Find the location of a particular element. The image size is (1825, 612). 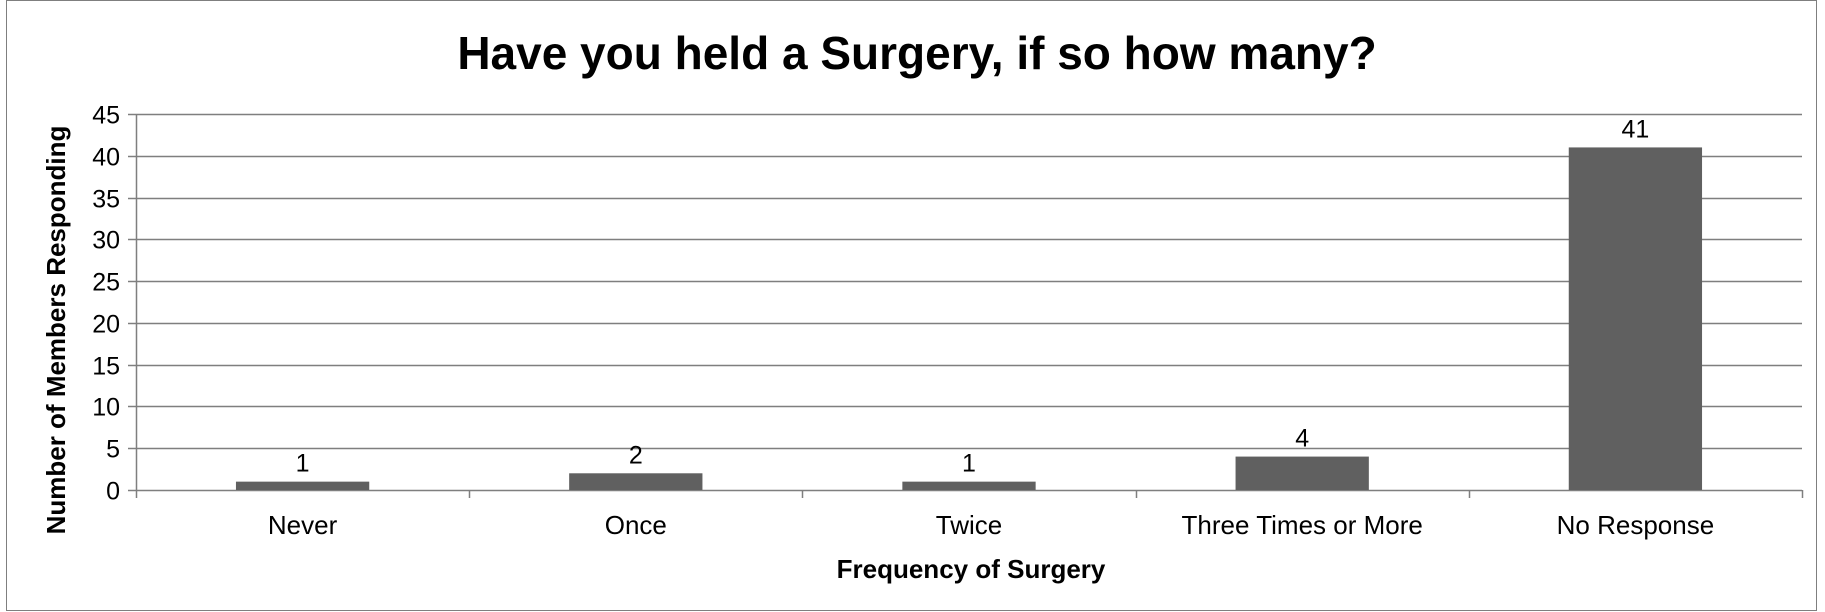

x-category-label: No Response is located at coordinates (1636, 525).